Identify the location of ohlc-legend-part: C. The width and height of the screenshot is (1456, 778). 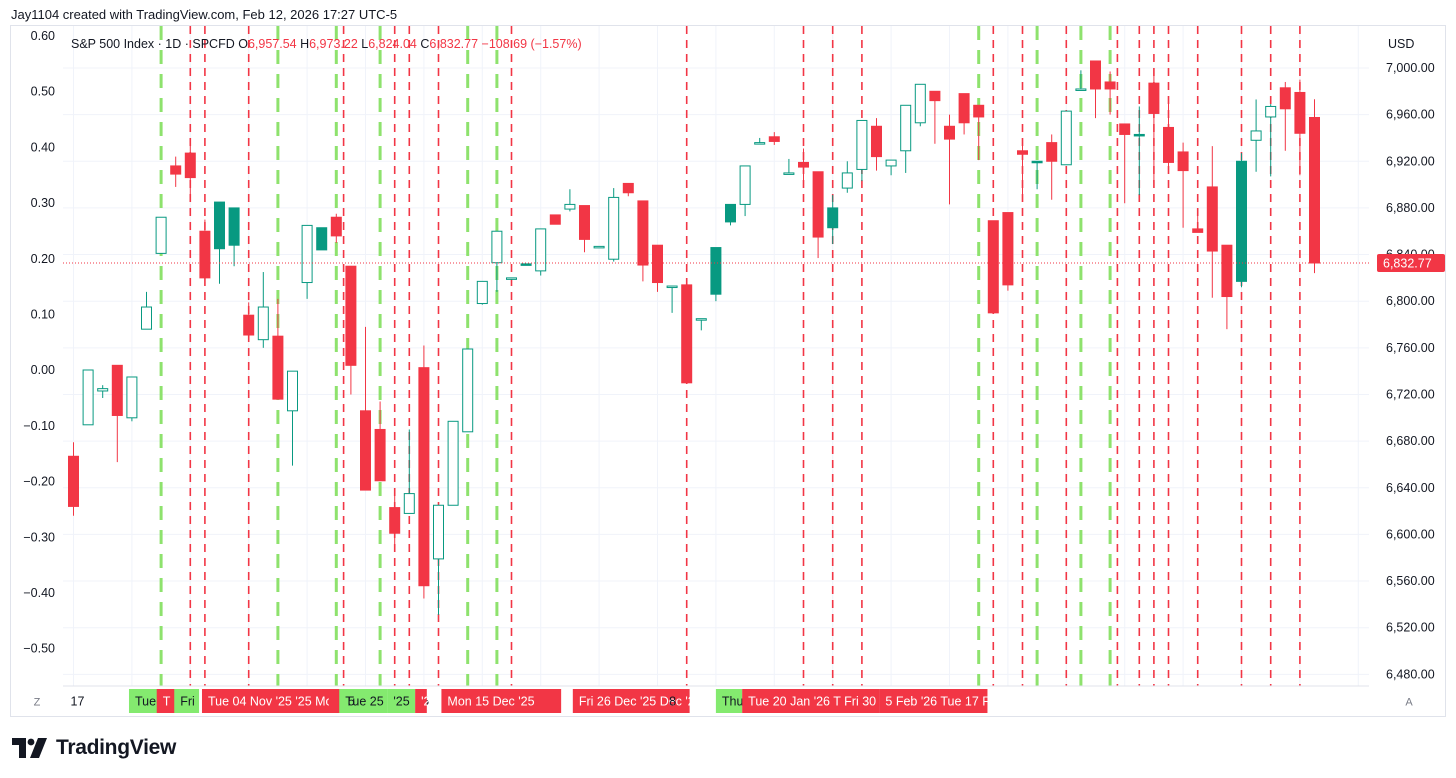
(423, 44).